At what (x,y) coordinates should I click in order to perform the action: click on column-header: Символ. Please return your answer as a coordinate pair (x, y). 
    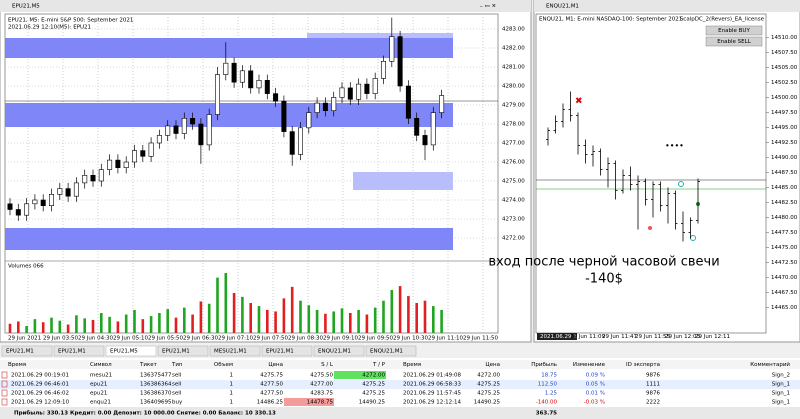
    Looking at the image, I should click on (101, 365).